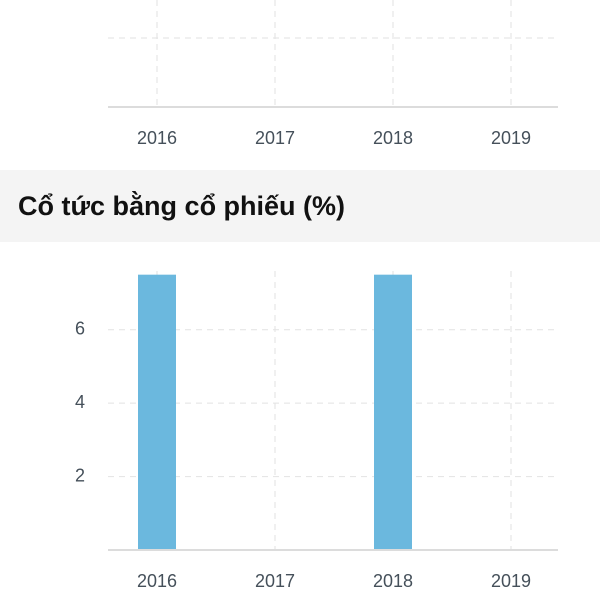  Describe the element at coordinates (181, 205) in the screenshot. I see `chart-title: Cổ tức bằng cổ phiếu (%)` at that location.